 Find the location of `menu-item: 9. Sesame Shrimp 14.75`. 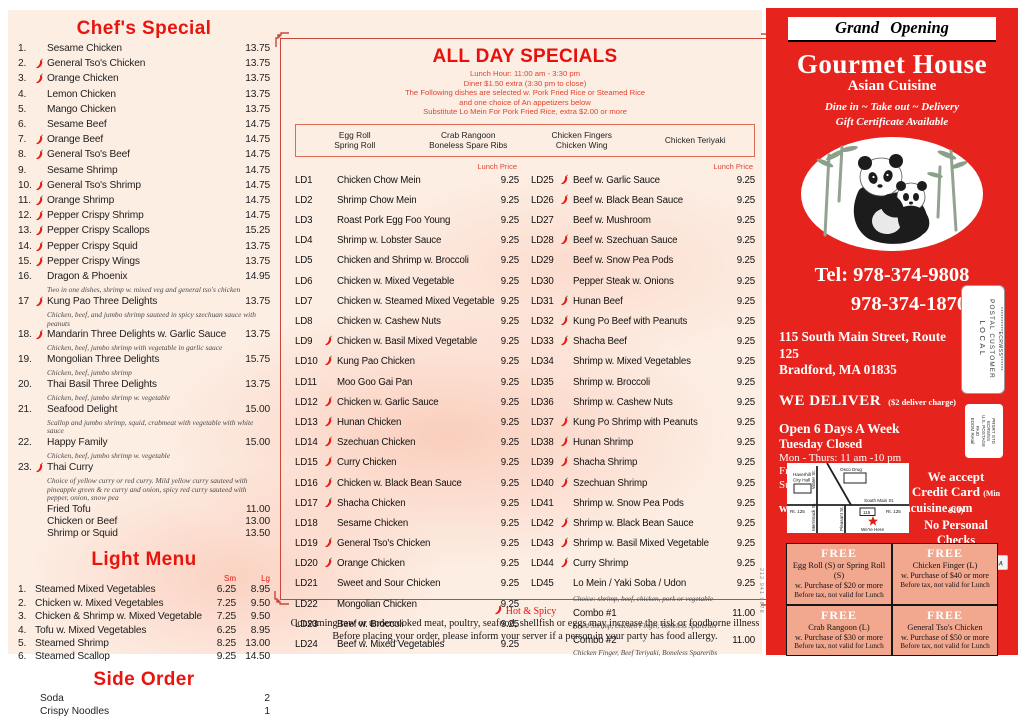

menu-item: 9. Sesame Shrimp 14.75 is located at coordinates (144, 172).